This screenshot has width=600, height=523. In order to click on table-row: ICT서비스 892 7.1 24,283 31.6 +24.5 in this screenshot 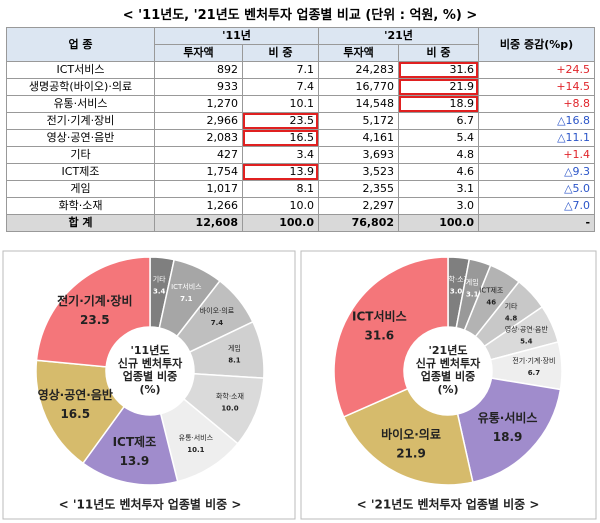, I will do `click(301, 70)`.